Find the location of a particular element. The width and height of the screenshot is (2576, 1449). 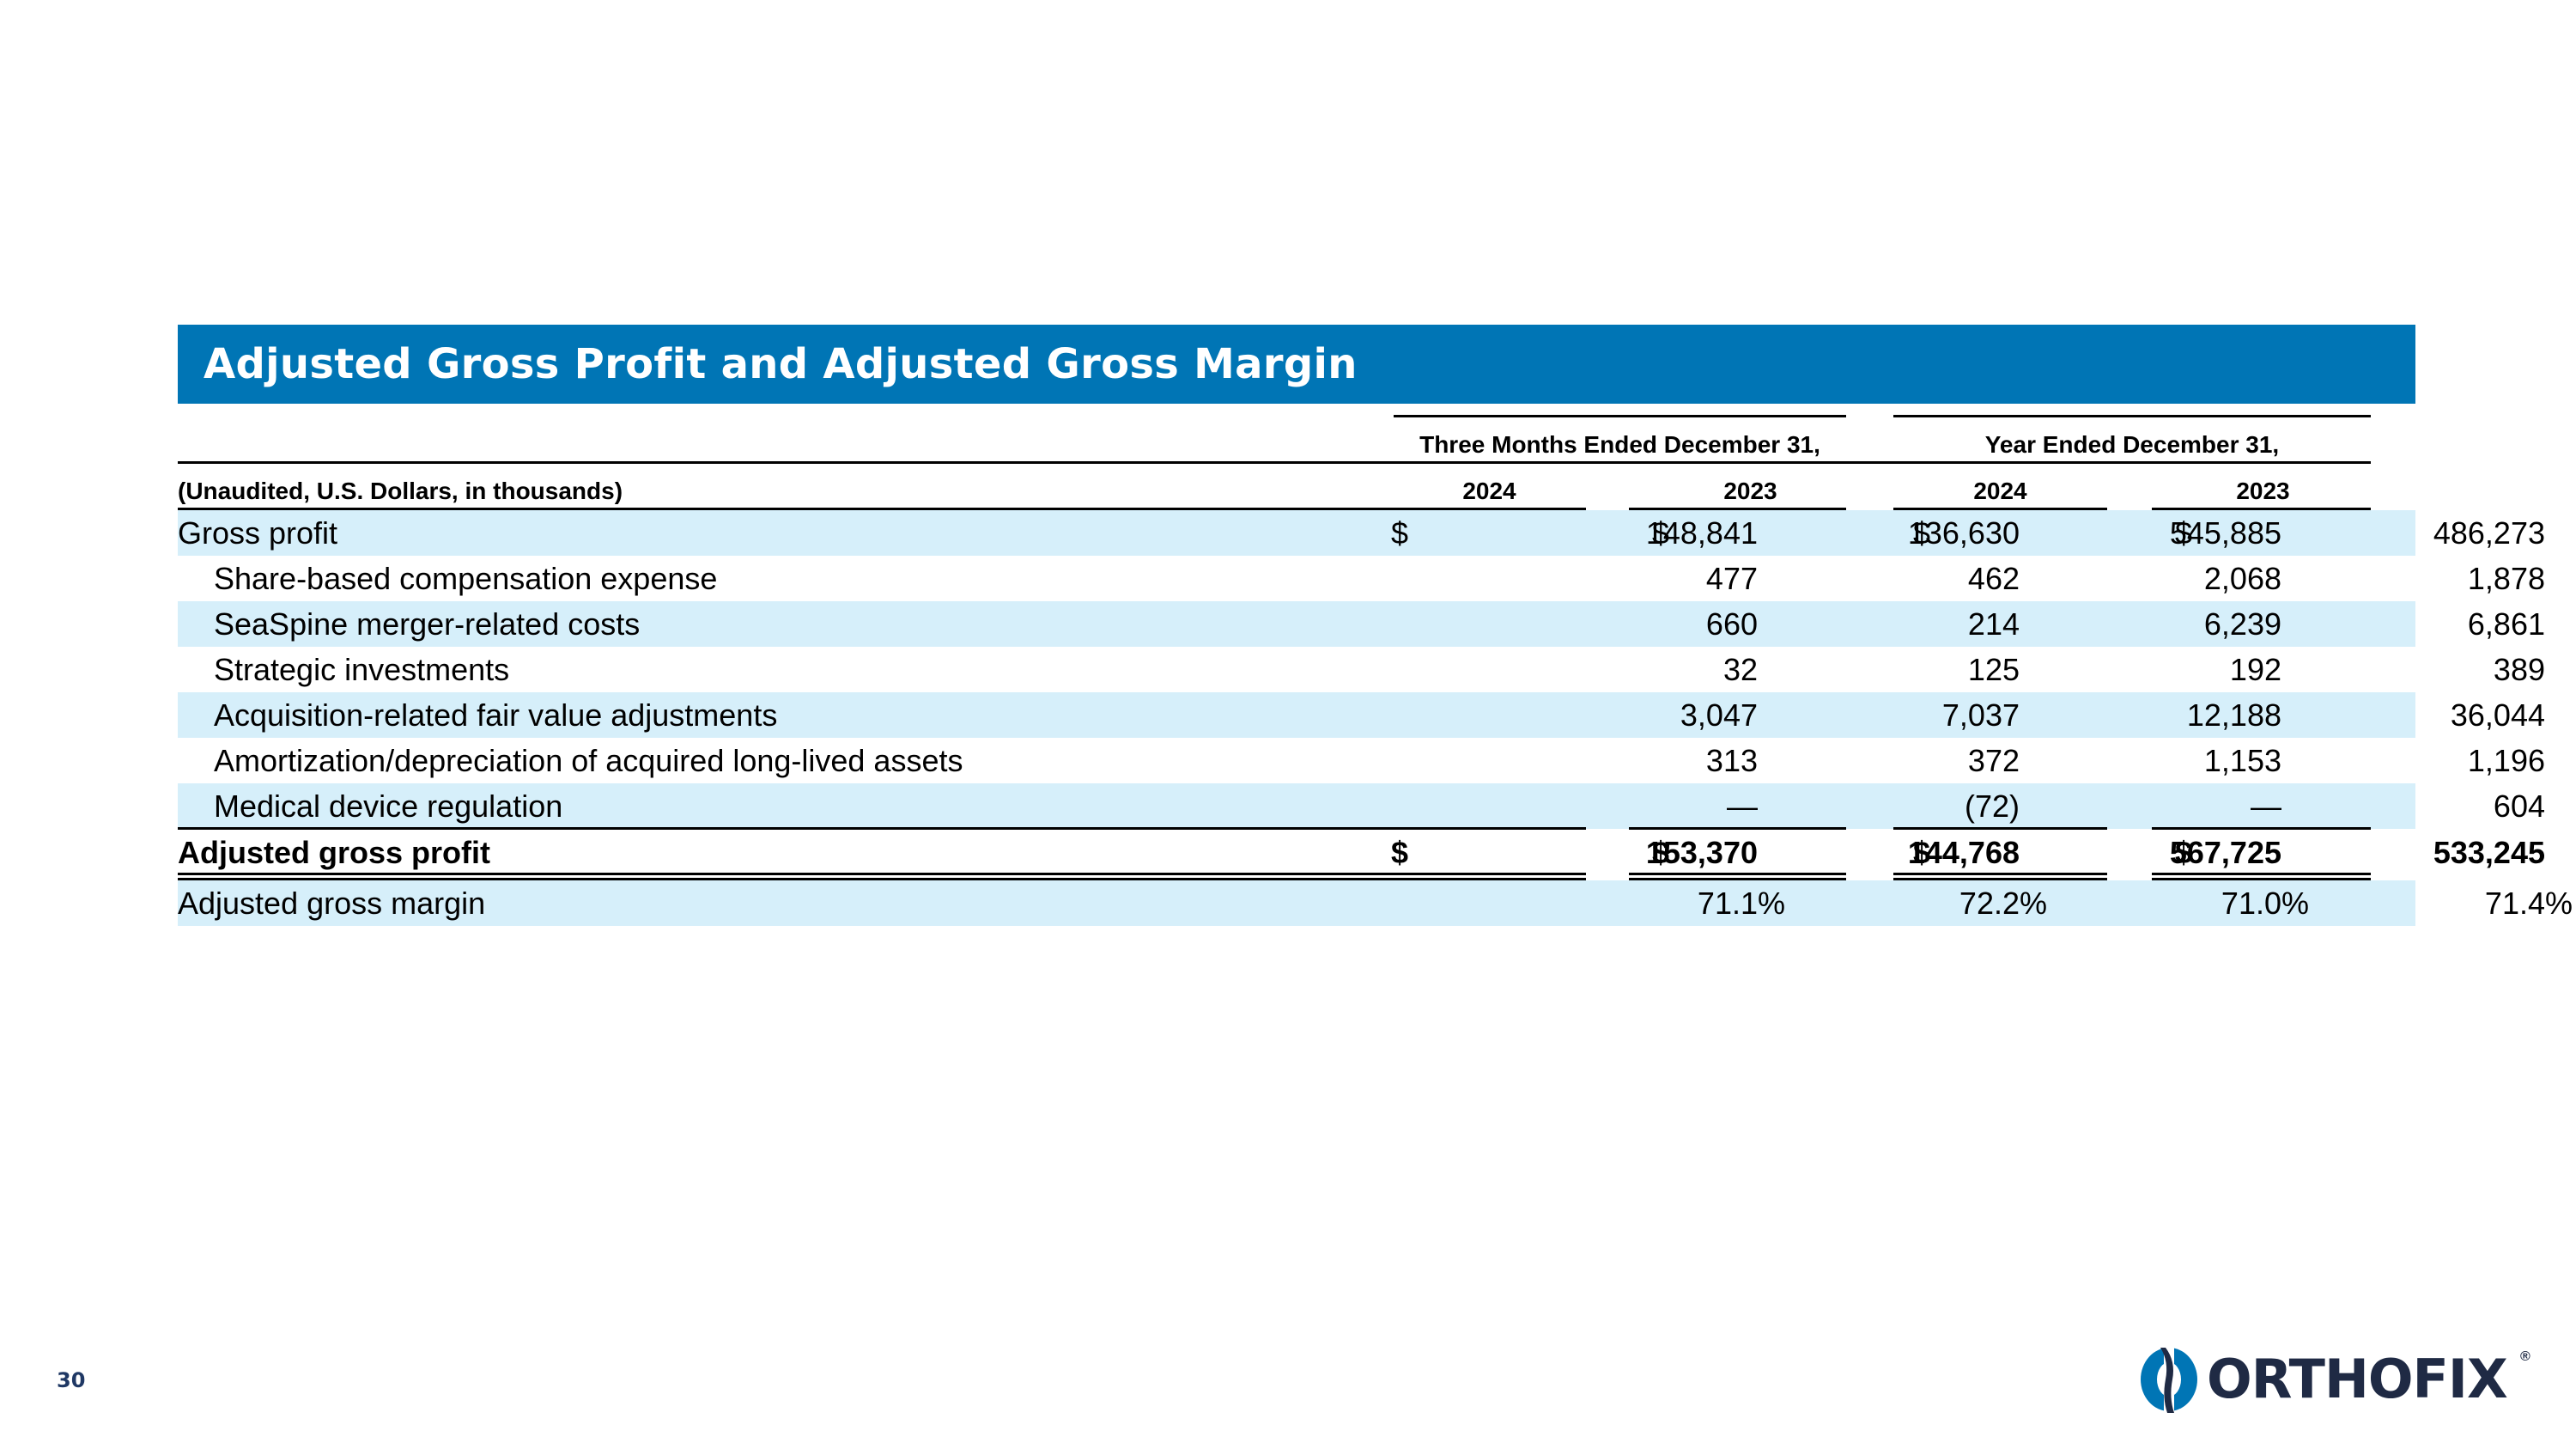

value-cell: 462 is located at coordinates (1994, 578).